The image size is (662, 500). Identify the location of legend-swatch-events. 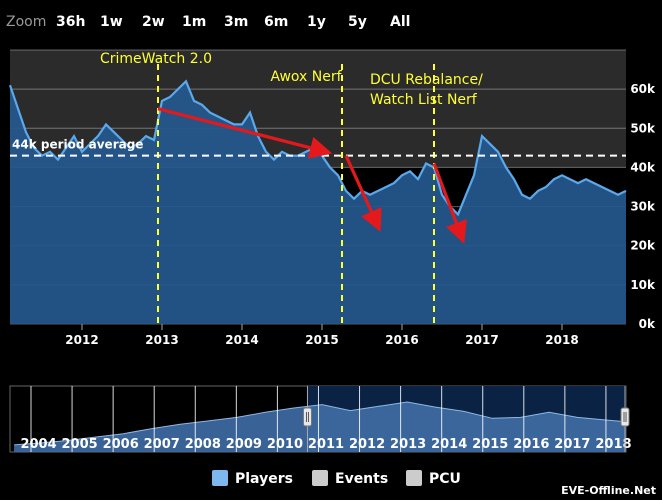
(320, 478).